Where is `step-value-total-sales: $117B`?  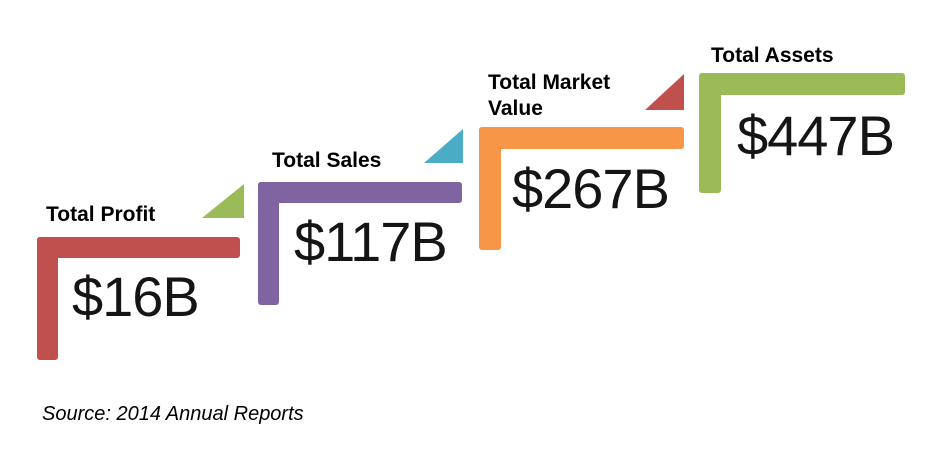 step-value-total-sales: $117B is located at coordinates (371, 241).